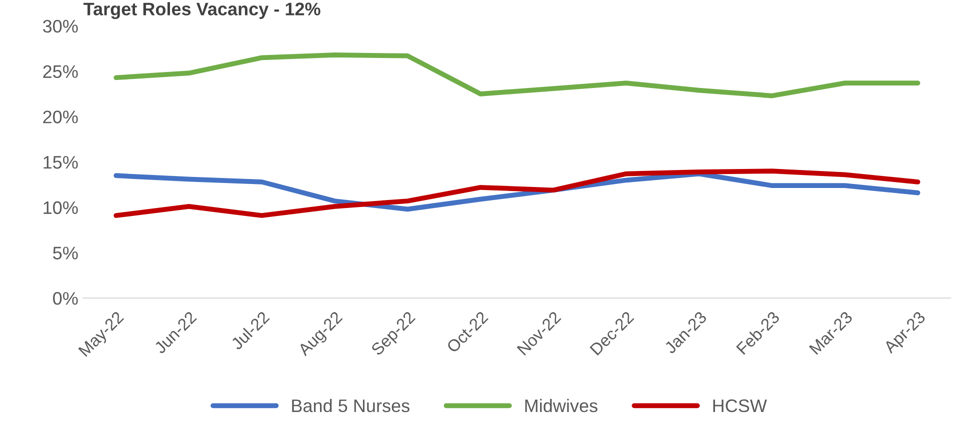 The image size is (980, 432). I want to click on y-tick-label: 25%, so click(60, 71).